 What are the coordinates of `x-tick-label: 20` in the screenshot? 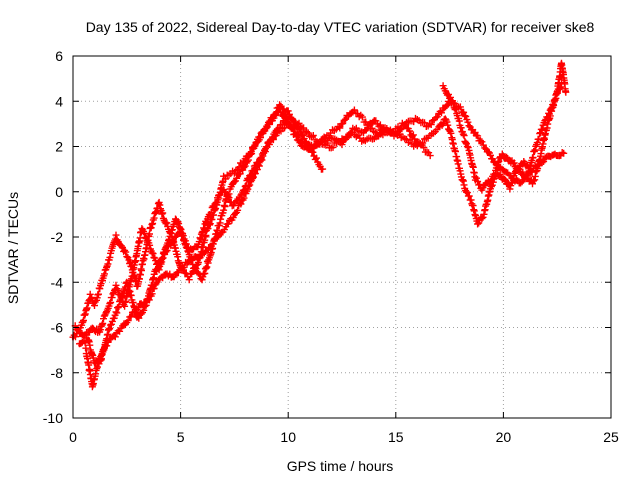 It's located at (504, 437).